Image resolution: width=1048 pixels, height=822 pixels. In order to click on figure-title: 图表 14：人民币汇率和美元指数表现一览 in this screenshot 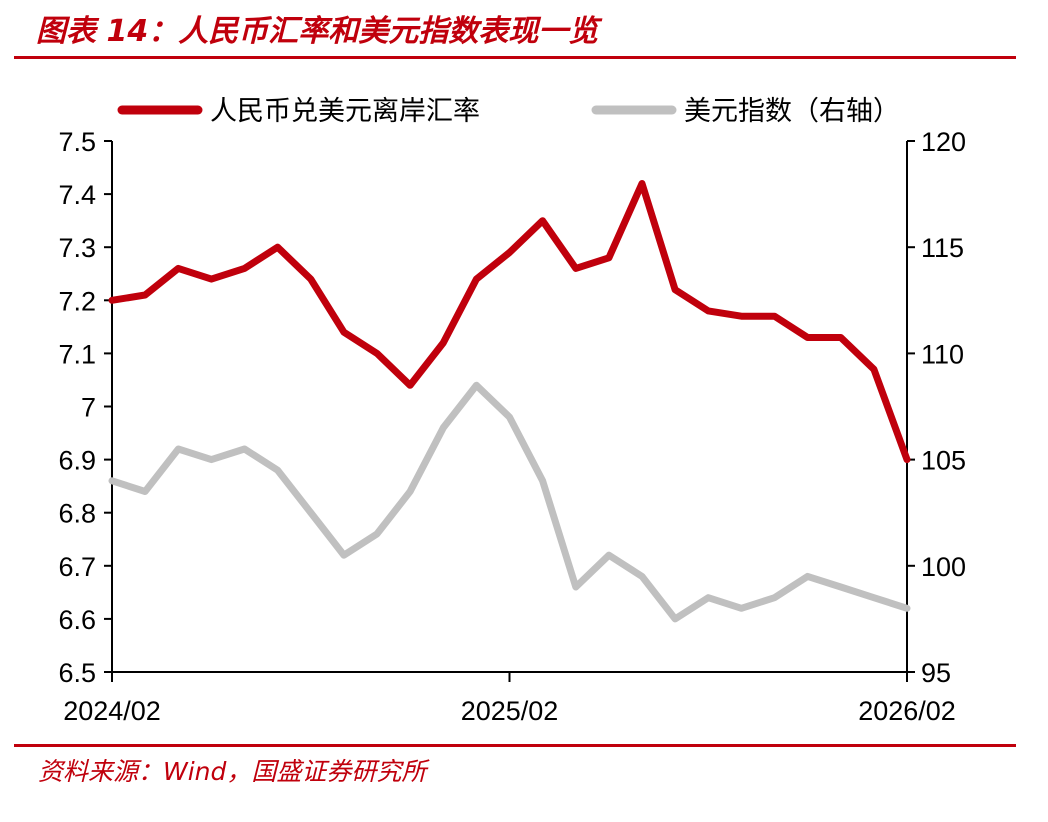, I will do `click(317, 31)`.